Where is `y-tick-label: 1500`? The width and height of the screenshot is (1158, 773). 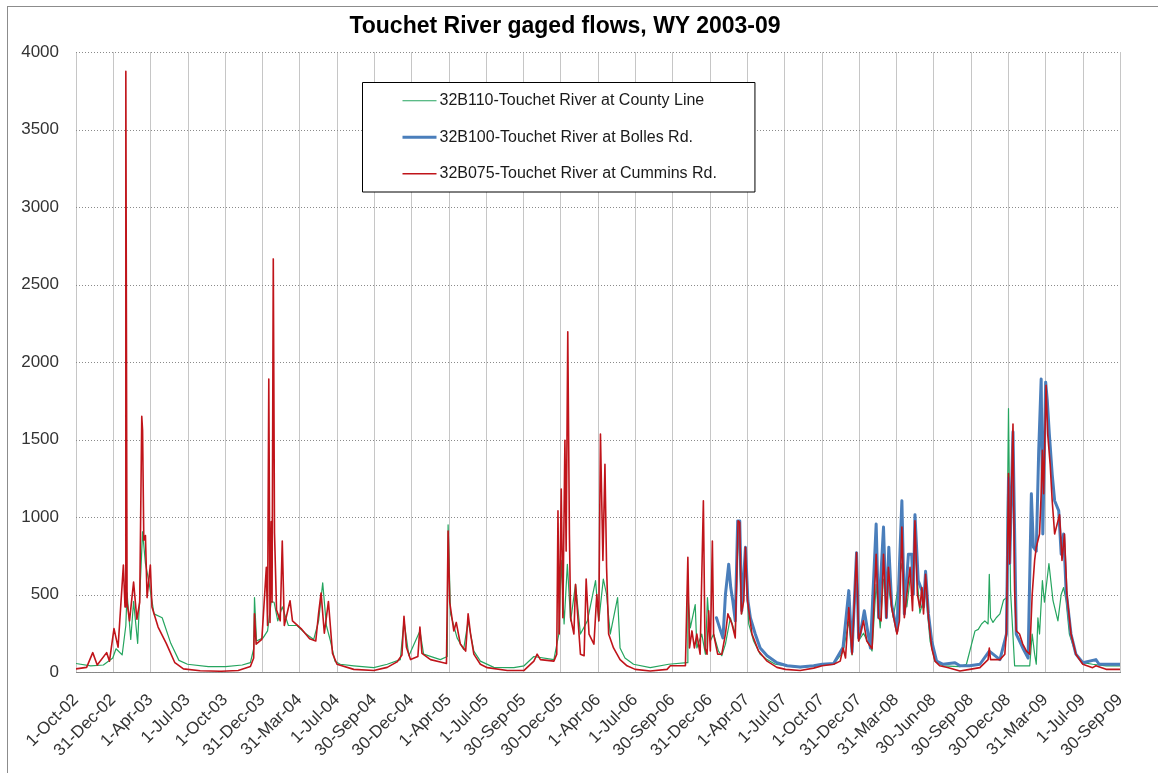
y-tick-label: 1500 is located at coordinates (40, 439).